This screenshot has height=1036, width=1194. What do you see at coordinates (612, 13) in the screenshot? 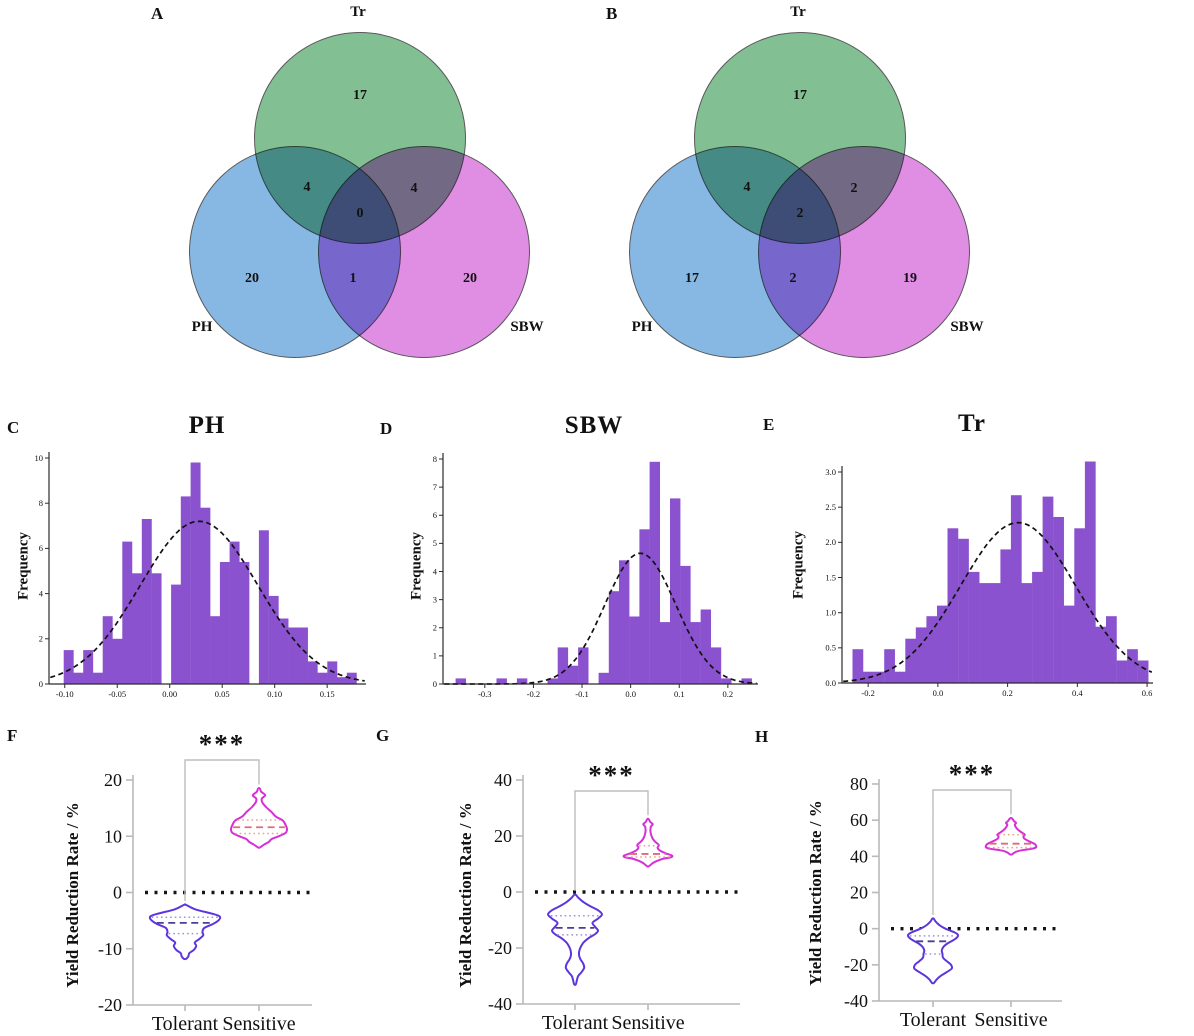
I see `panel-letter-b: B` at bounding box center [612, 13].